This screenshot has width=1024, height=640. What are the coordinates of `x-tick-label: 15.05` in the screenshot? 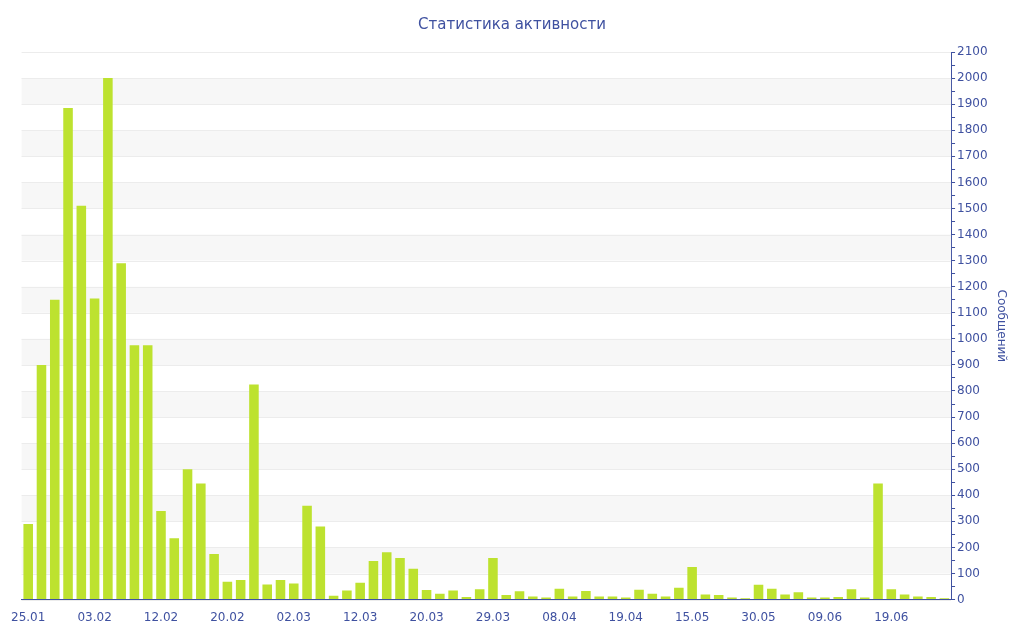 It's located at (692, 616).